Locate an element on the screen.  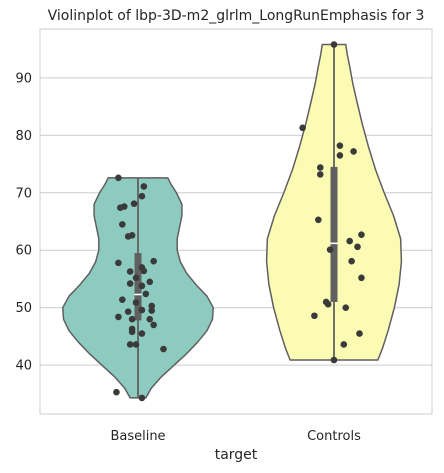
x-tick-label: Baseline is located at coordinates (137, 436).